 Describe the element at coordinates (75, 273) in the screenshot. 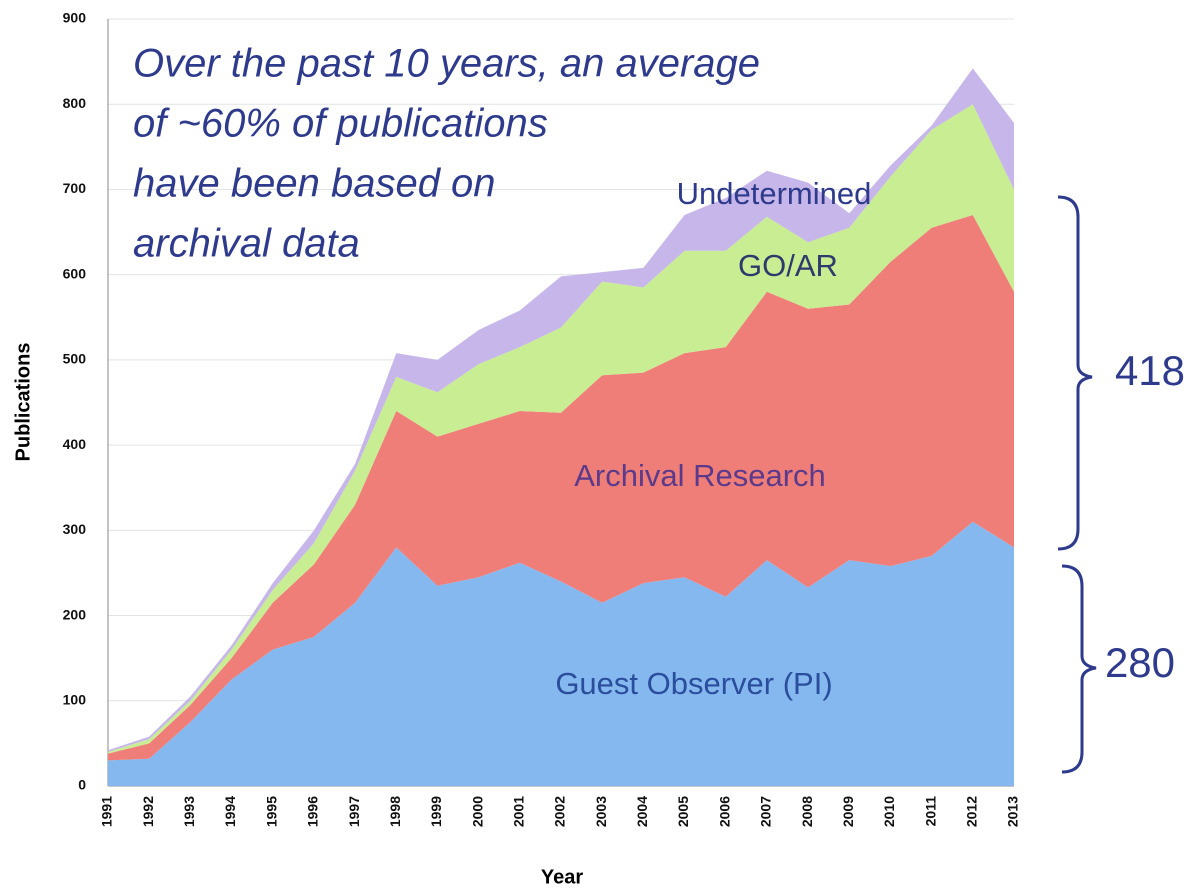

I see `y-tick-label: 600` at that location.